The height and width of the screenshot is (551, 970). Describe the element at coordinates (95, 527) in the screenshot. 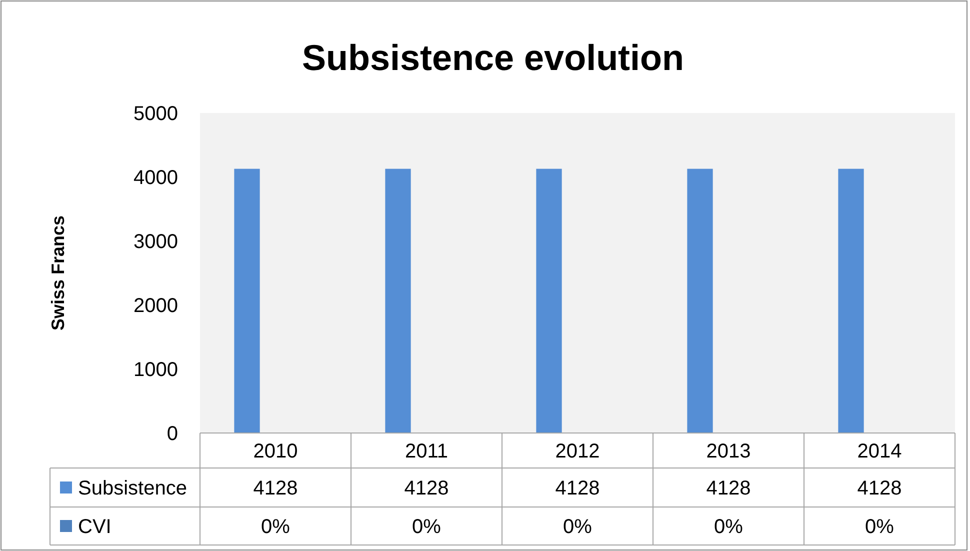

I see `legend-label: CVI` at that location.